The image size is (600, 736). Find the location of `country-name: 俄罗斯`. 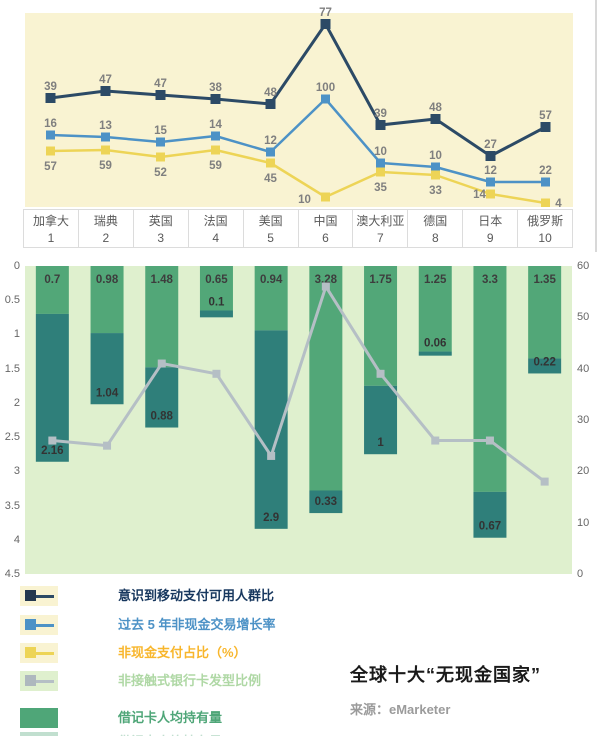

country-name: 俄罗斯 is located at coordinates (545, 220).